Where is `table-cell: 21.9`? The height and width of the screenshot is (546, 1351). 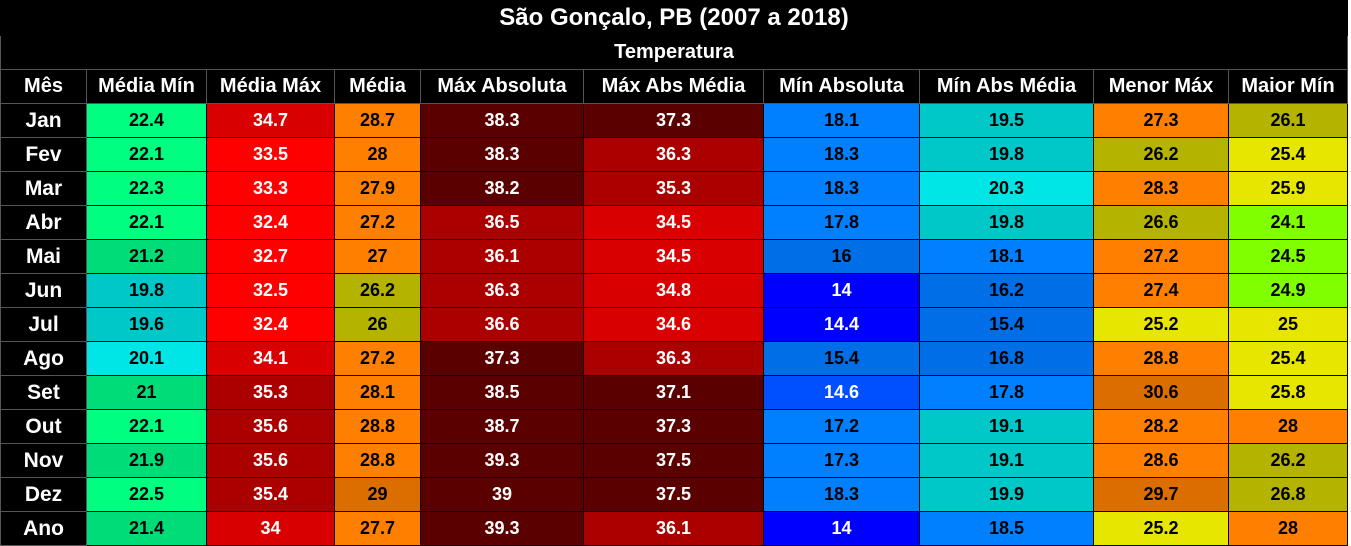 table-cell: 21.9 is located at coordinates (146, 460).